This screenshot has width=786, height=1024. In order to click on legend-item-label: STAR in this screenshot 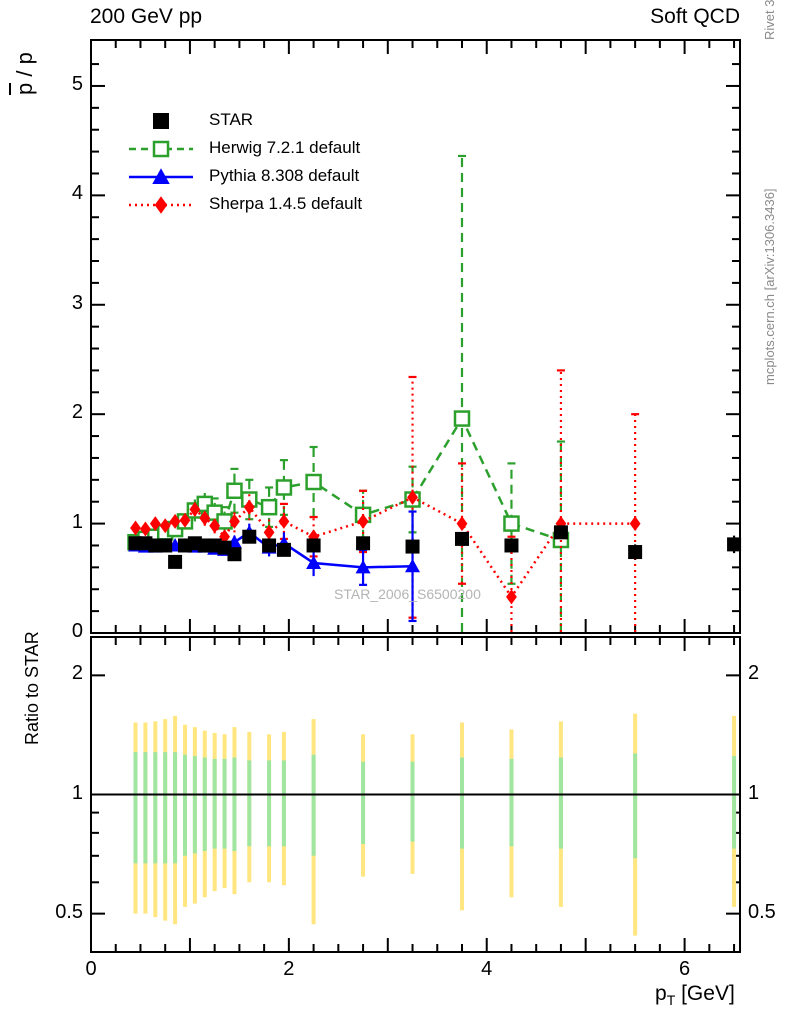, I will do `click(231, 119)`.